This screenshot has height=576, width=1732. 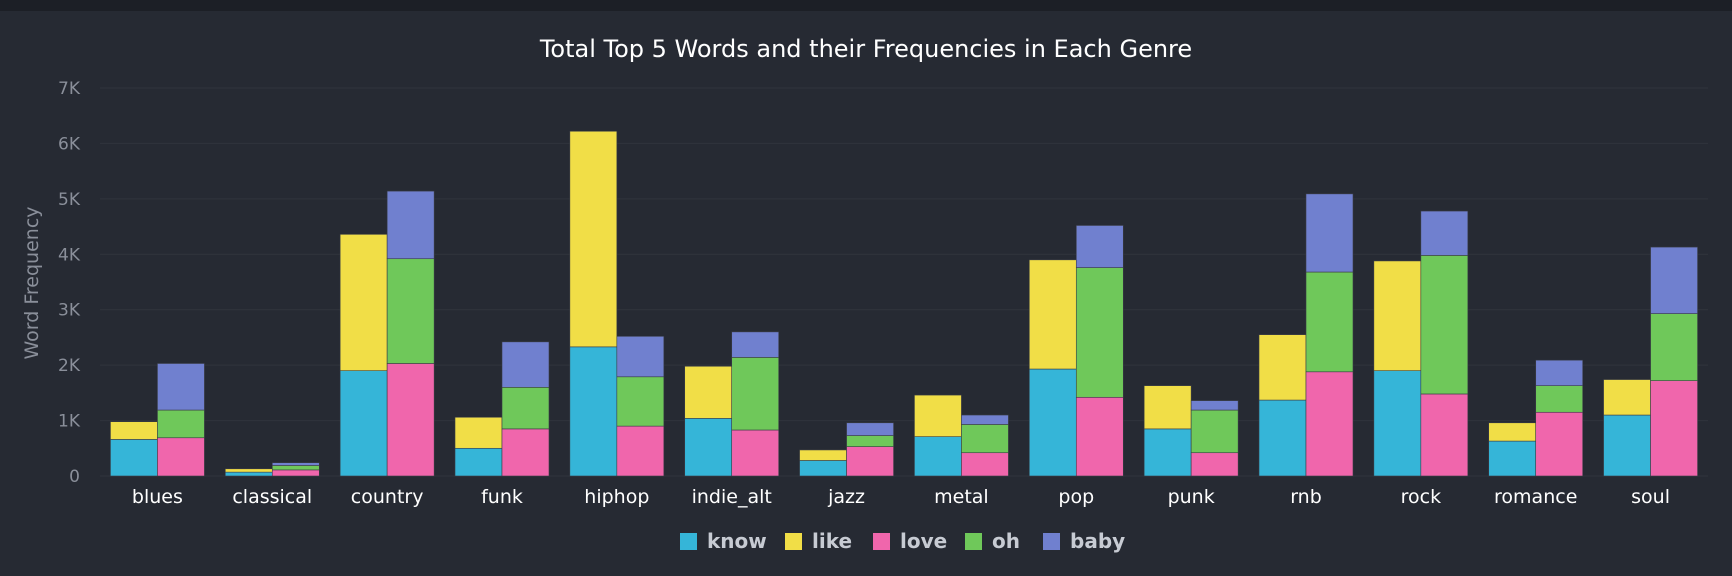 I want to click on x-tick-label: country, so click(x=387, y=497).